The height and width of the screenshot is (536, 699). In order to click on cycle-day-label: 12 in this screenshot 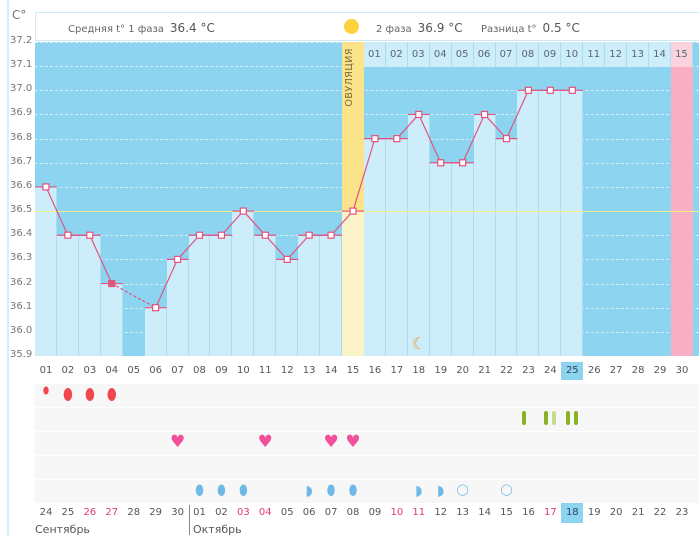, I will do `click(287, 370)`.